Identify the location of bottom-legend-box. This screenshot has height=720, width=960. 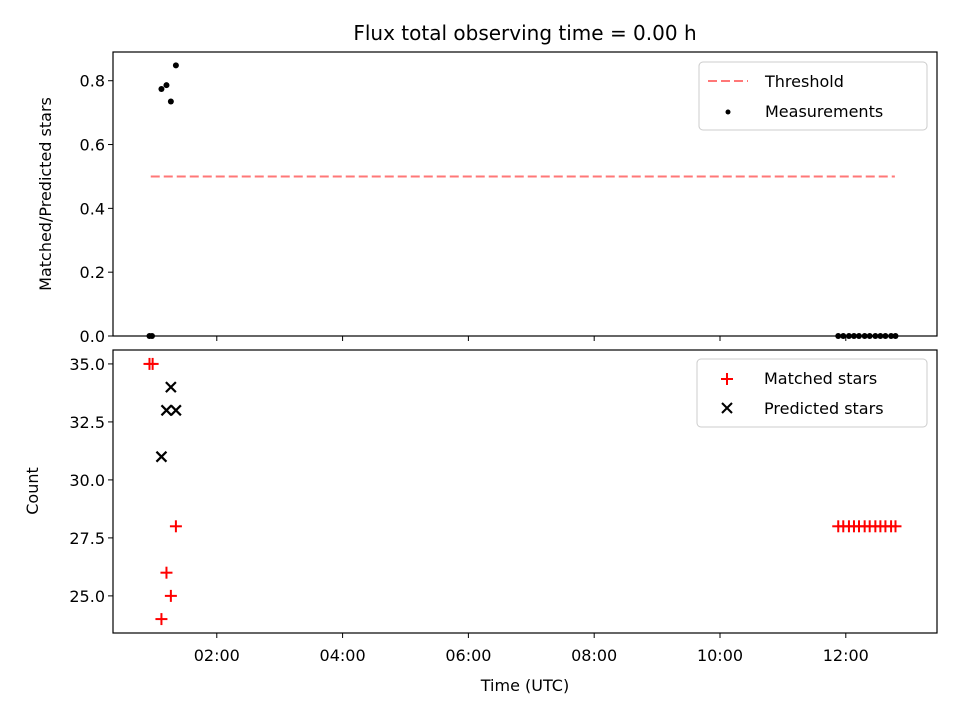
(812, 393).